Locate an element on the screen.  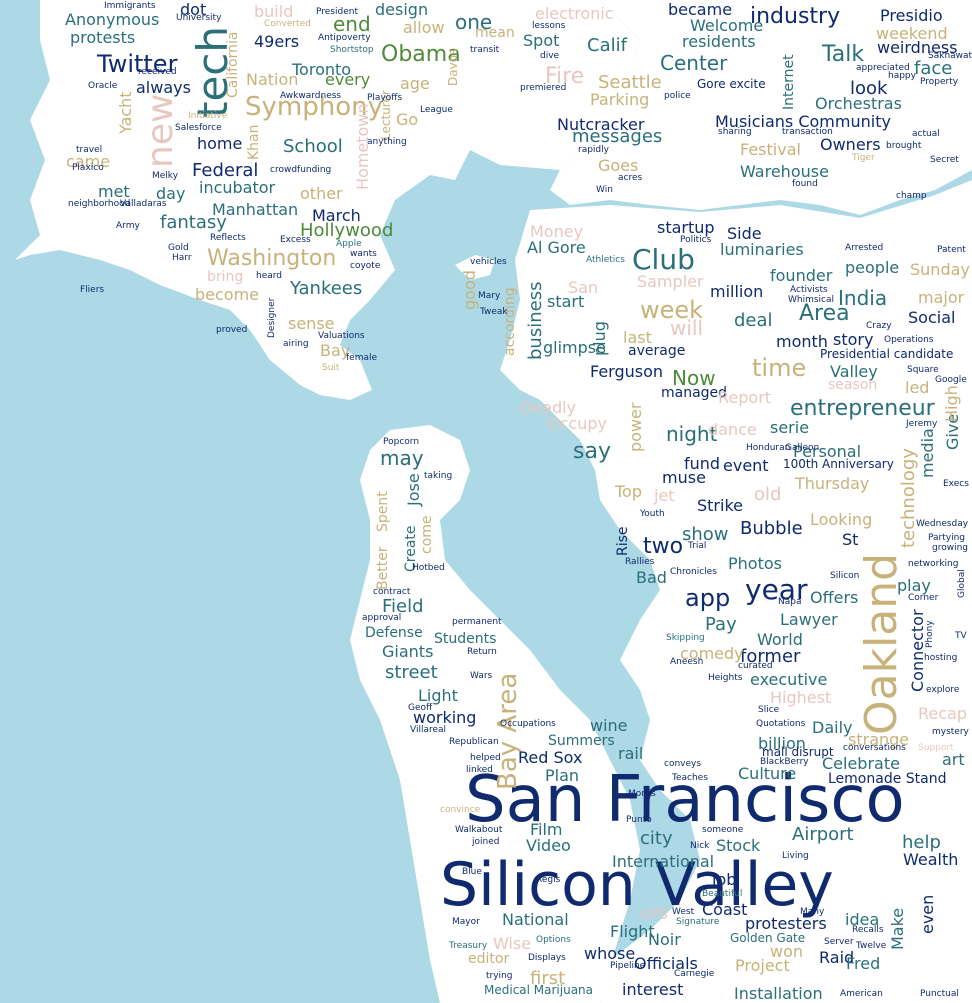
cloud-word: week is located at coordinates (672, 310).